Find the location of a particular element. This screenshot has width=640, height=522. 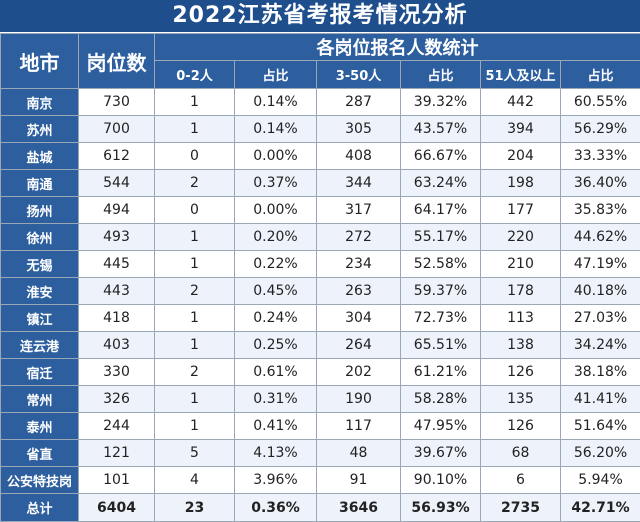

ratio-51-plus-cell: 60.55% is located at coordinates (599, 102).